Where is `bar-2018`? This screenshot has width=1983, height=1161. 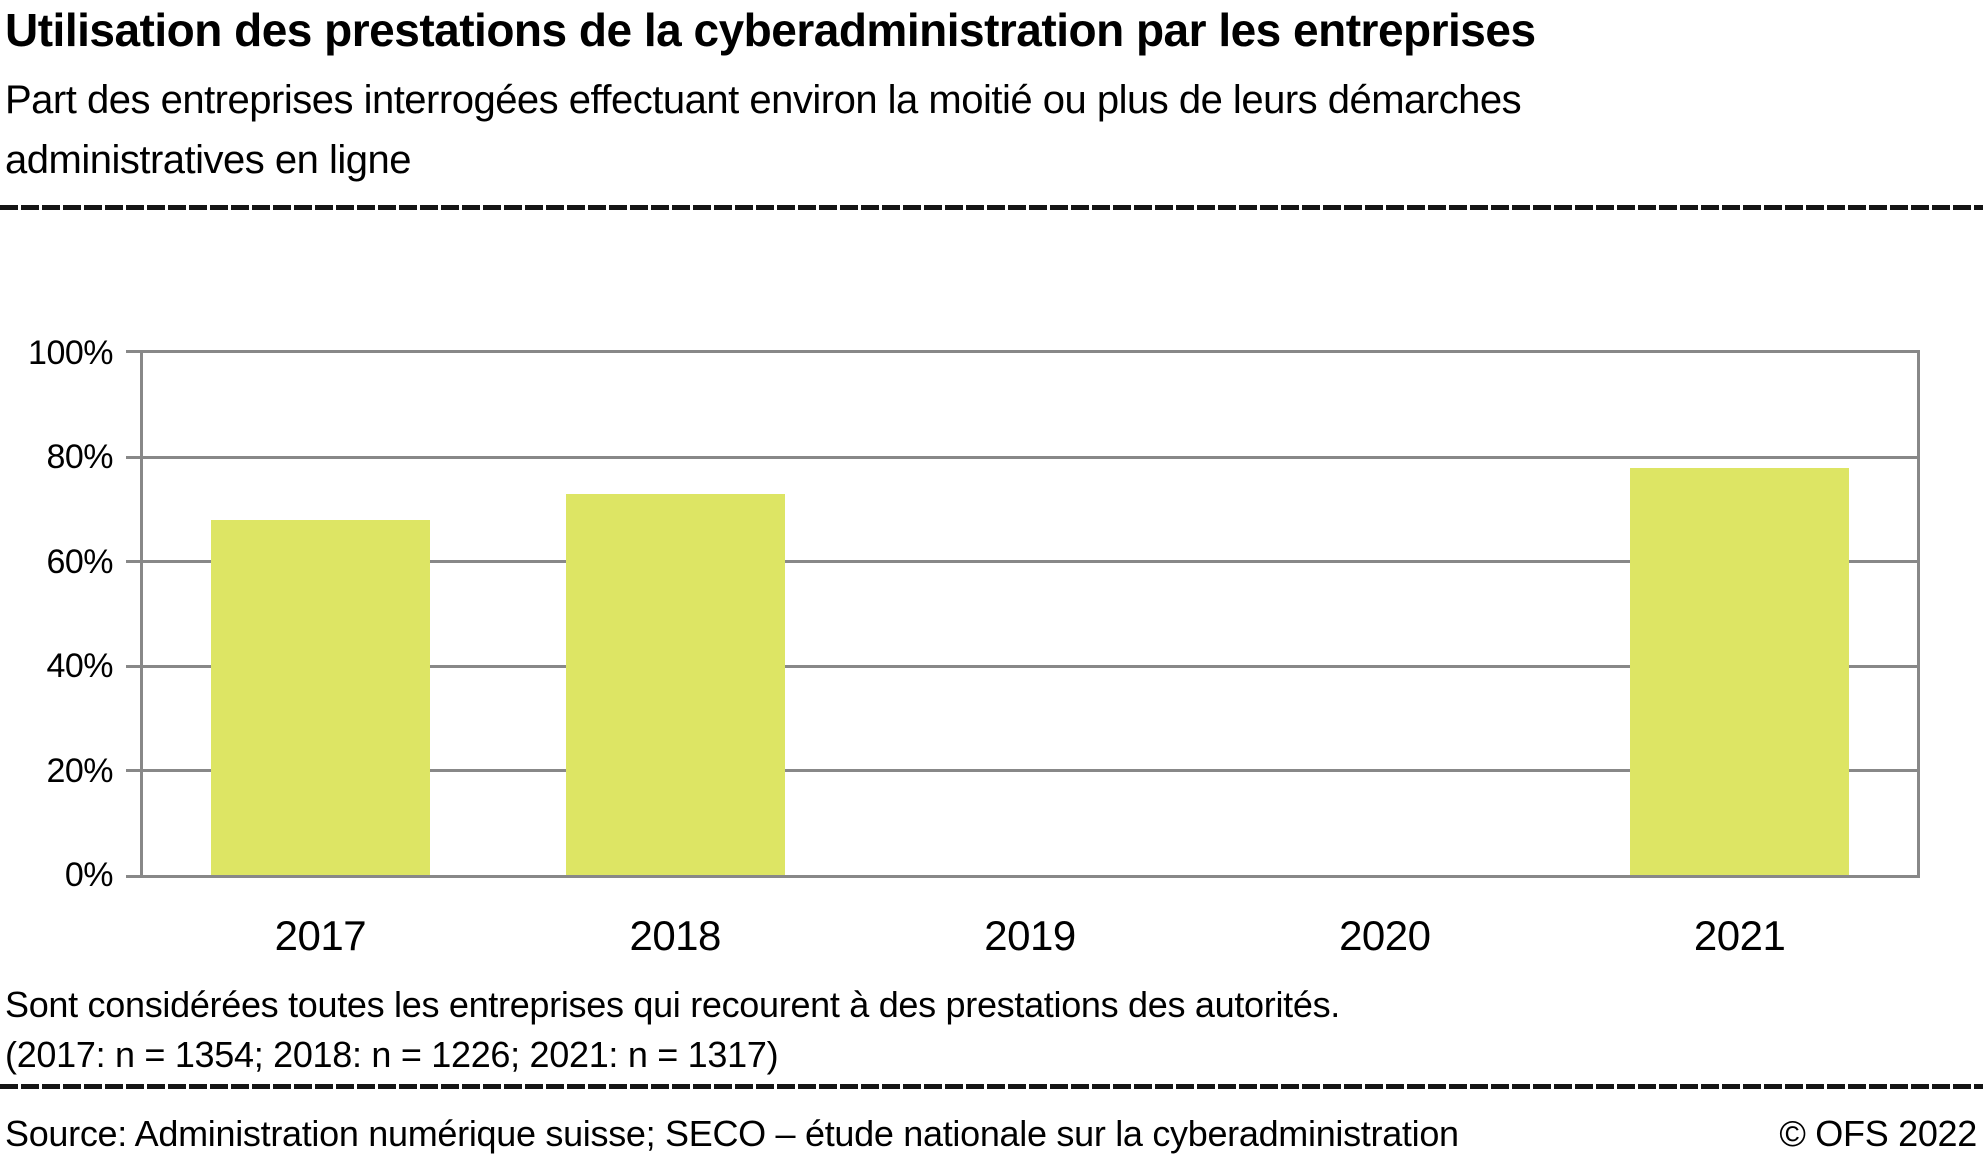 bar-2018 is located at coordinates (675, 684).